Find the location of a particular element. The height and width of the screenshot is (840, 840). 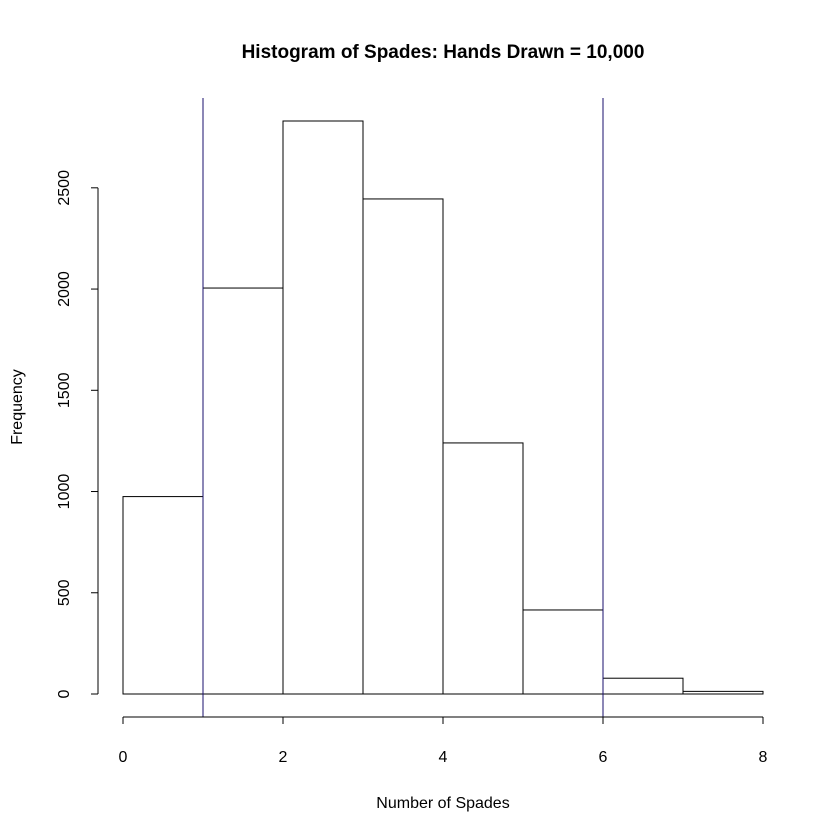

x-tick-label-4: 8 is located at coordinates (763, 757).